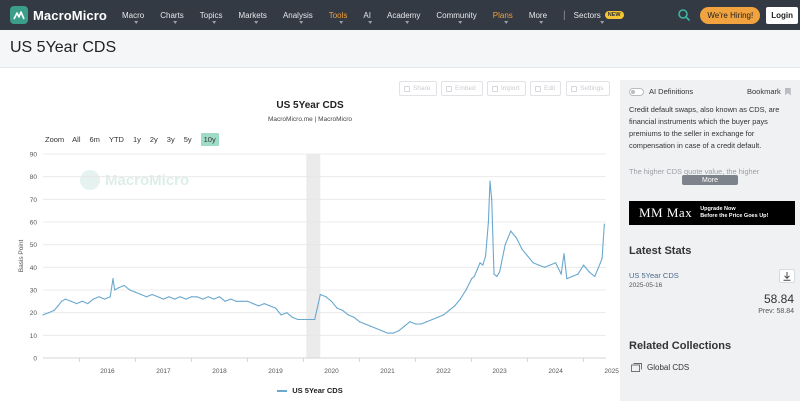  Describe the element at coordinates (35, 359) in the screenshot. I see `y-tick-label: 0` at that location.